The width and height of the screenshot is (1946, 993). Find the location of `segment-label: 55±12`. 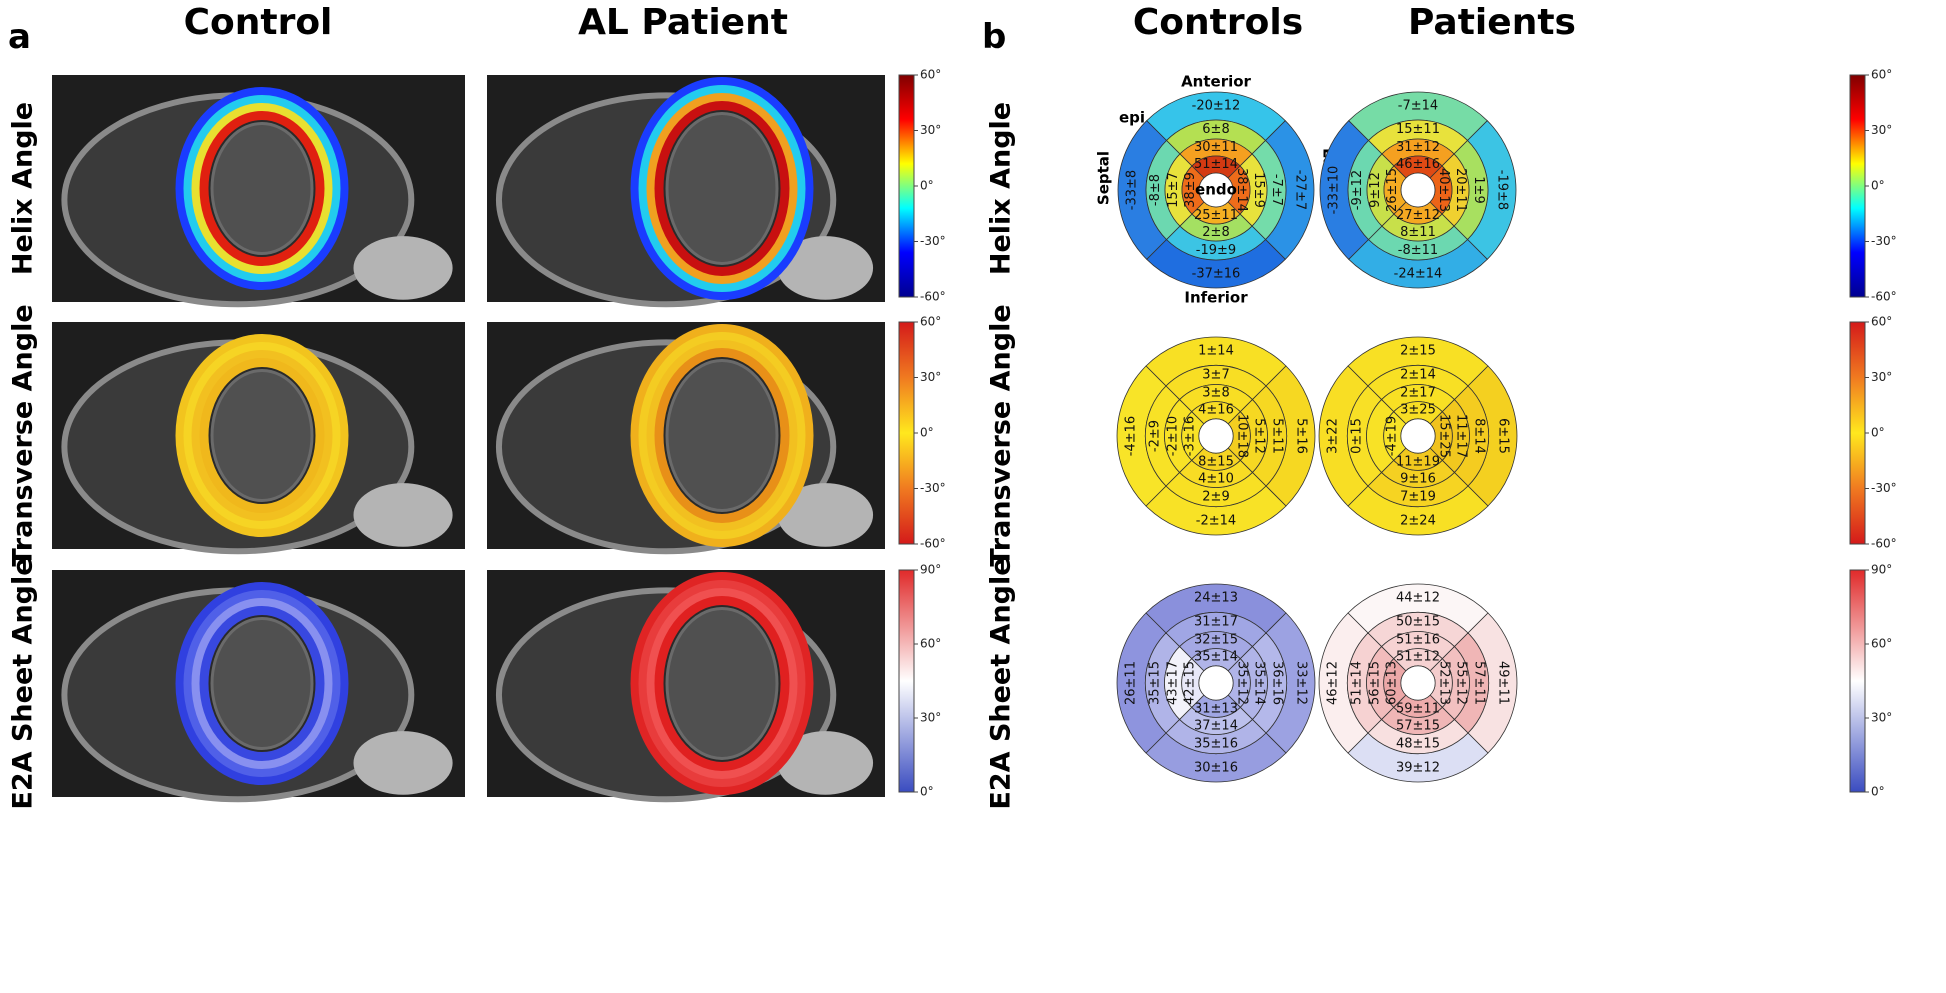

segment-label: 55±12 is located at coordinates (1460, 683).